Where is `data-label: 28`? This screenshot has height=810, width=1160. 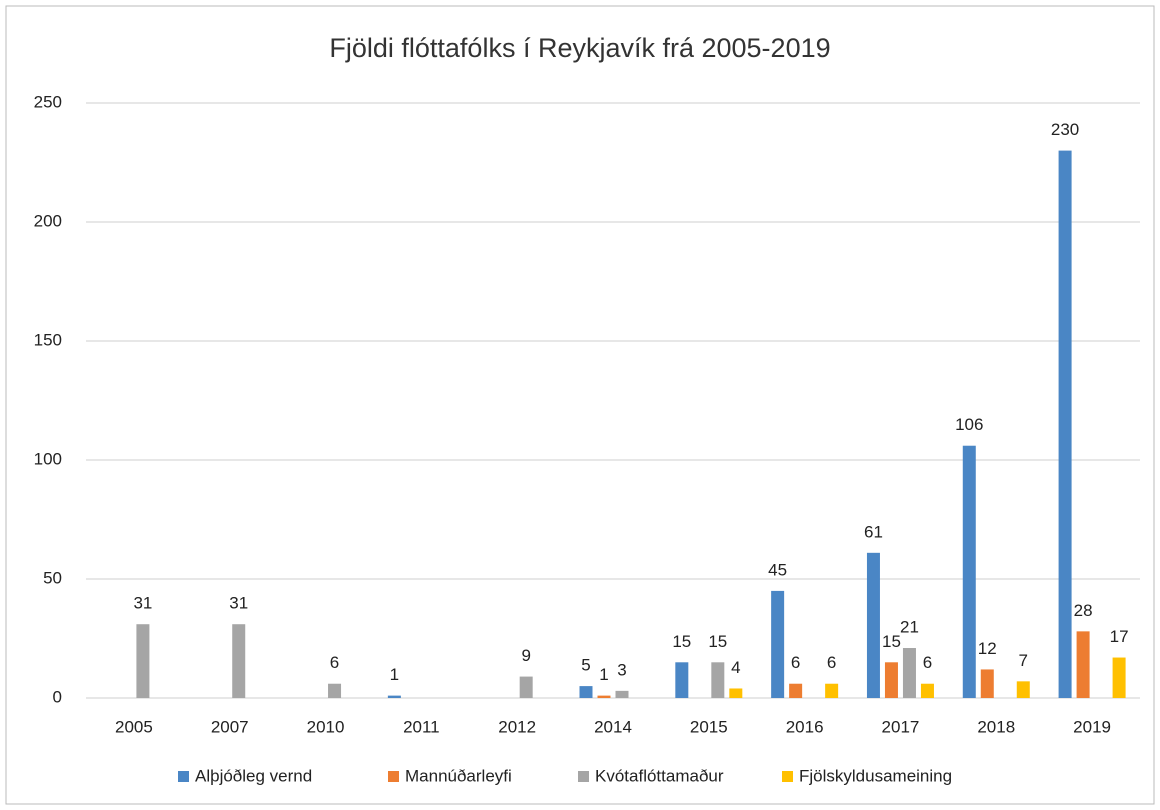 data-label: 28 is located at coordinates (1083, 610).